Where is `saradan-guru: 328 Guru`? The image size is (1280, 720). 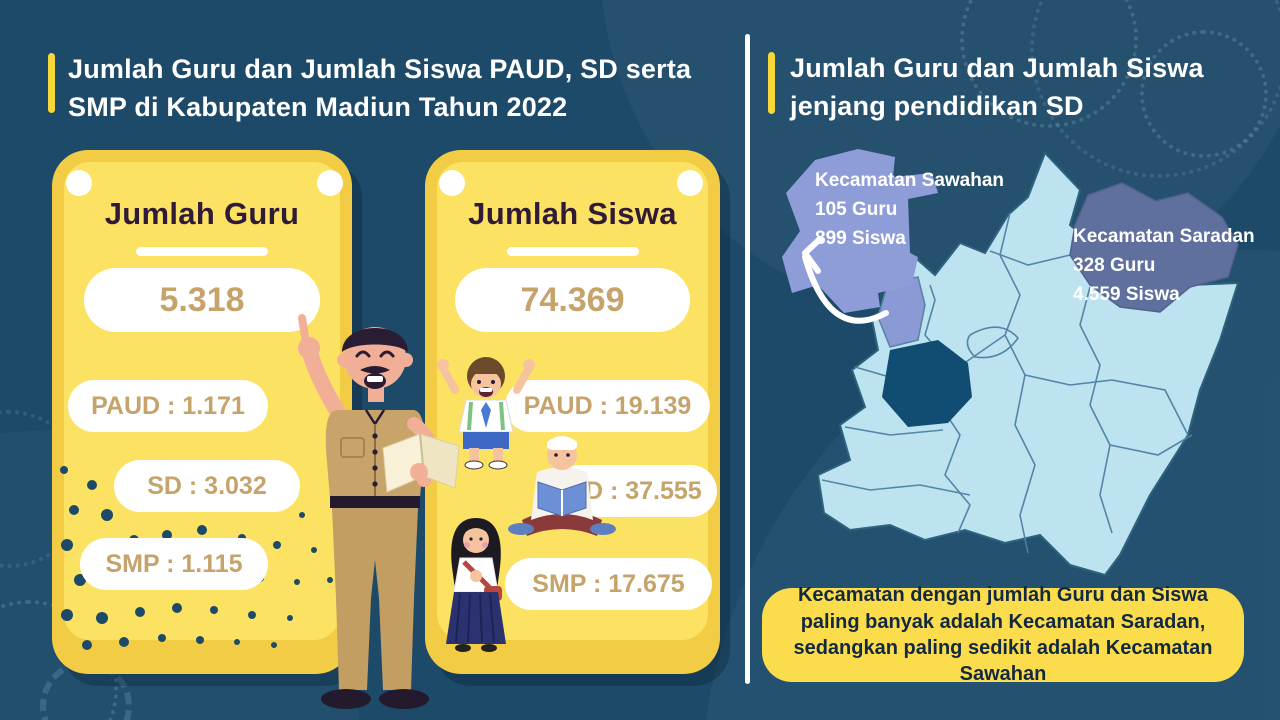 saradan-guru: 328 Guru is located at coordinates (1114, 265).